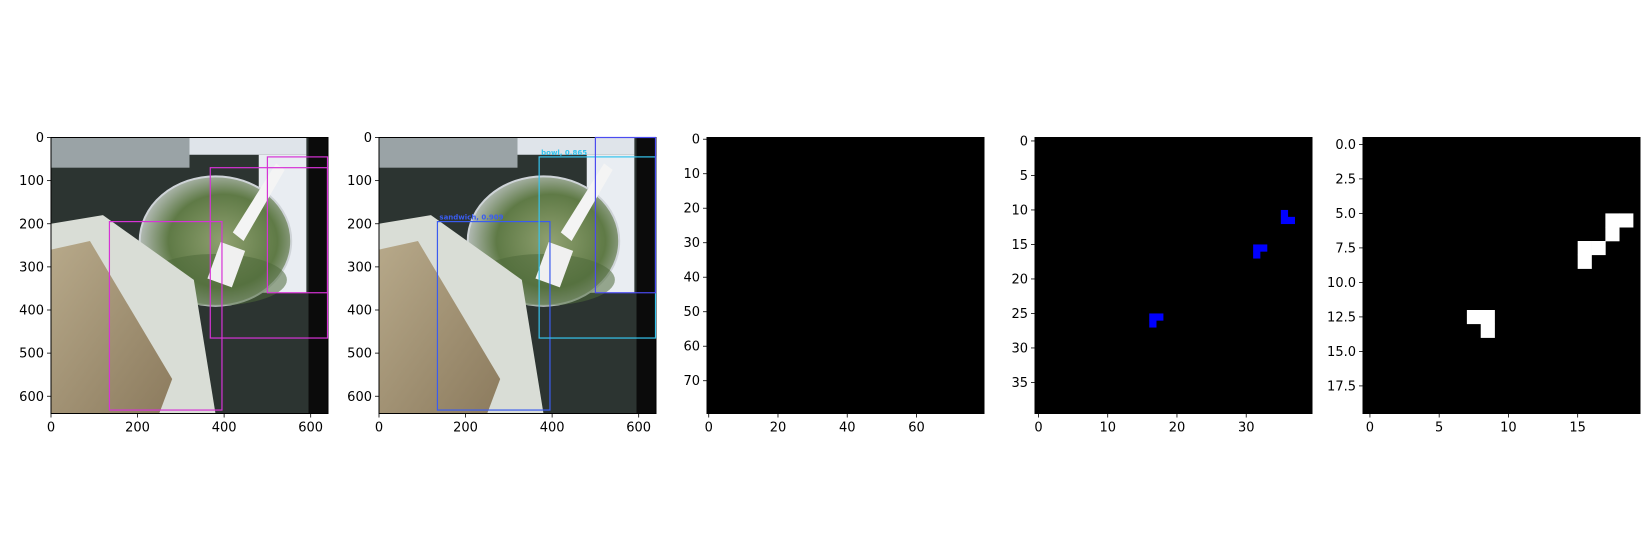 The image size is (1650, 550). What do you see at coordinates (691, 278) in the screenshot?
I see `y-tick-label: 40` at bounding box center [691, 278].